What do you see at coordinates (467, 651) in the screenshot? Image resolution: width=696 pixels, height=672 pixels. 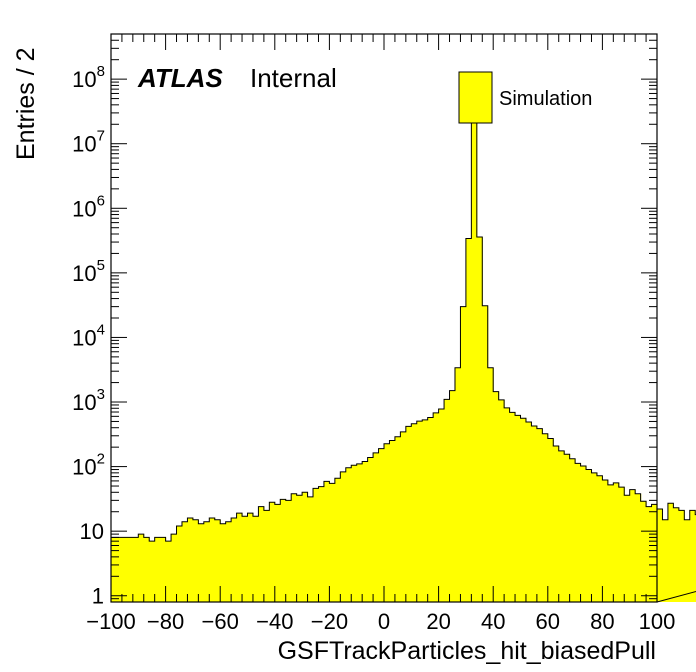 I see `x-axis-title: GSFTrackParticles_hit_biasedPull` at bounding box center [467, 651].